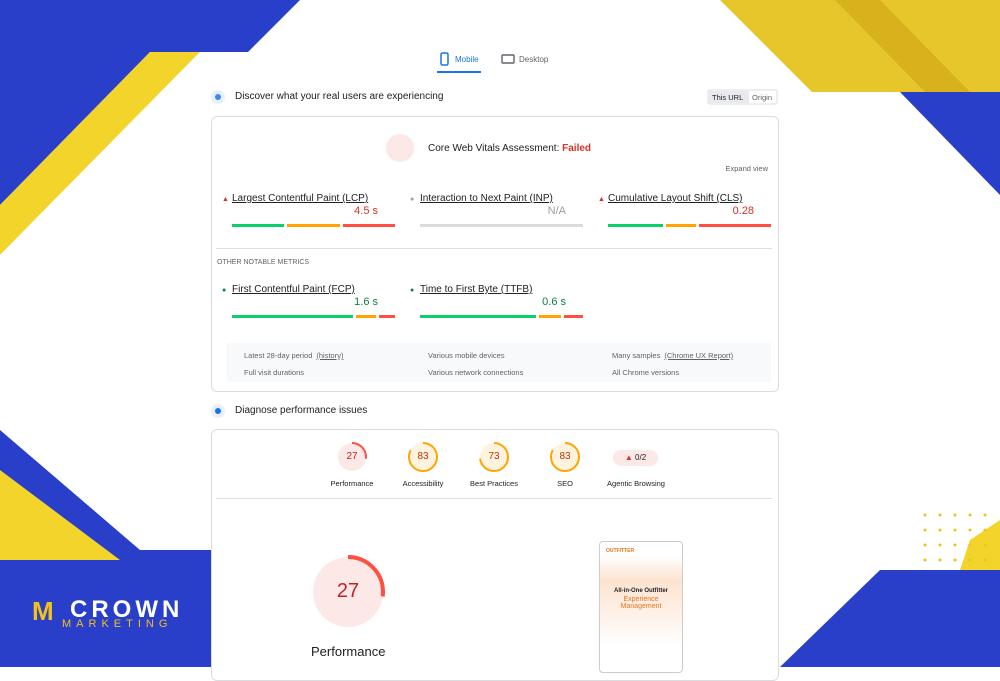 This screenshot has width=1000, height=681. I want to click on agentic-score: ▲ 0/2, so click(635, 458).